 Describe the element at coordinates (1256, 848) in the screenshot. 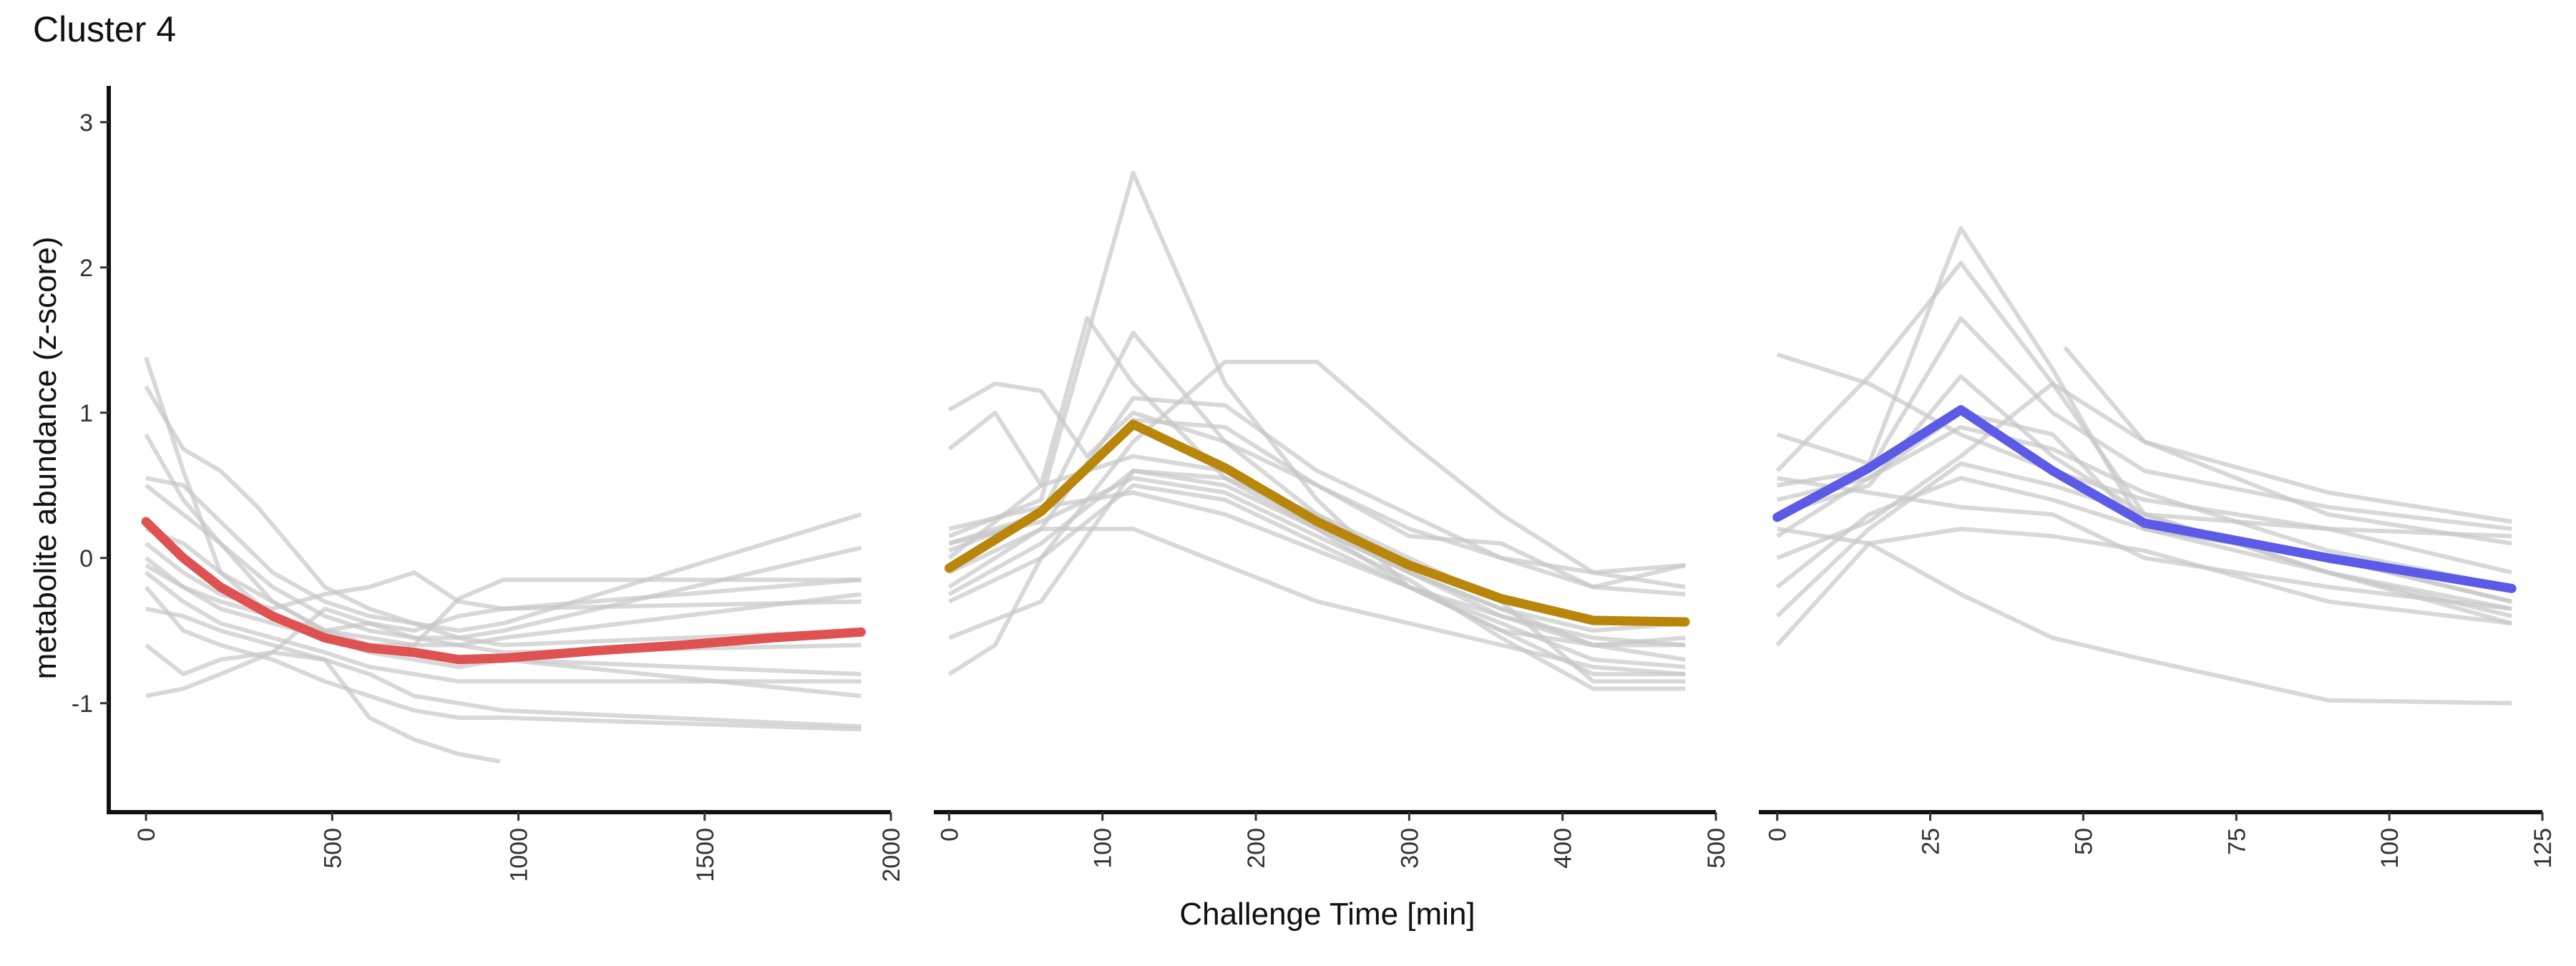

I see `x-tick-label: 200` at that location.